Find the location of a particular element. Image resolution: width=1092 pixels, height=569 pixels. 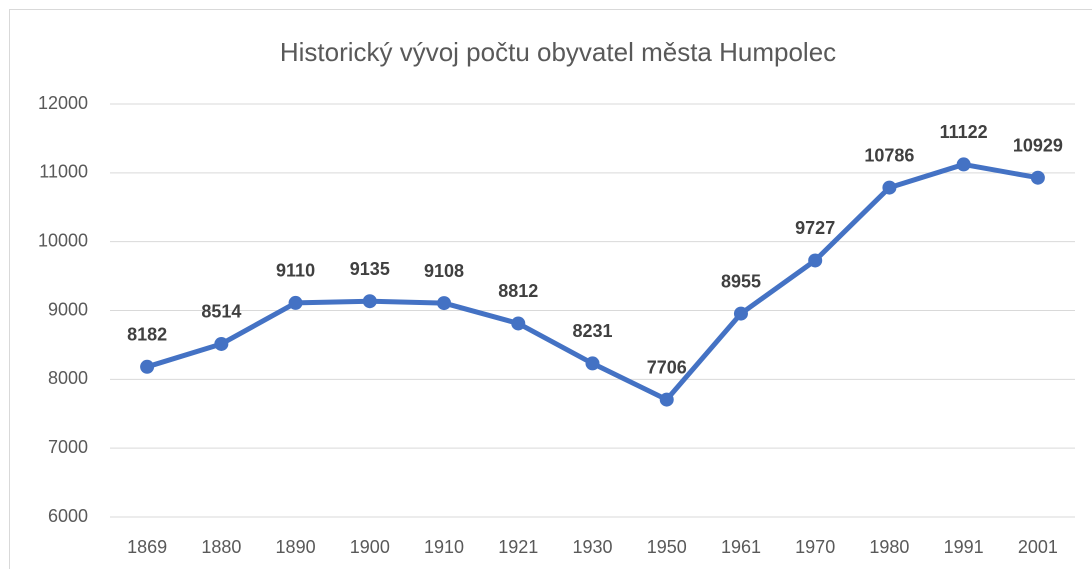

x-tick-label: 1910 is located at coordinates (444, 547).